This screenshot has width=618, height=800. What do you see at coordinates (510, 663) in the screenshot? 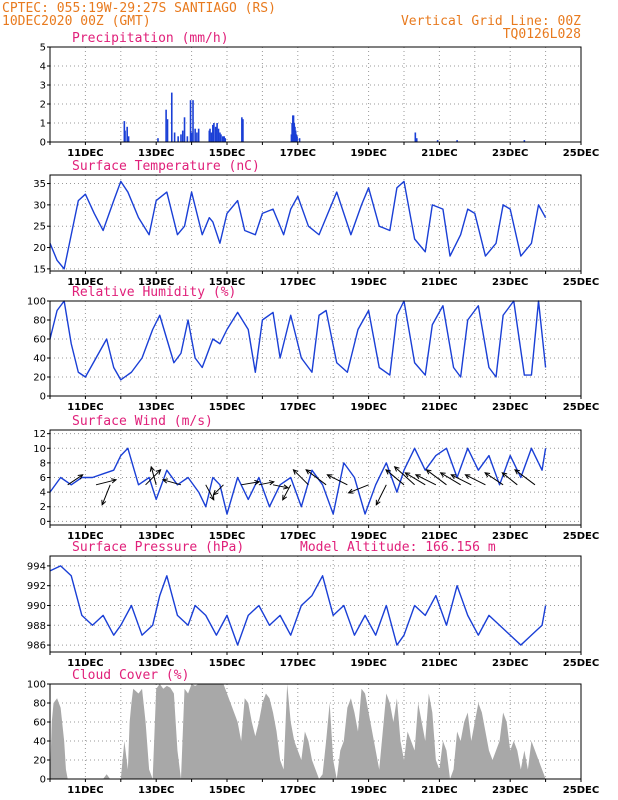
I see `pres-xtick: 23DEC` at bounding box center [510, 663].